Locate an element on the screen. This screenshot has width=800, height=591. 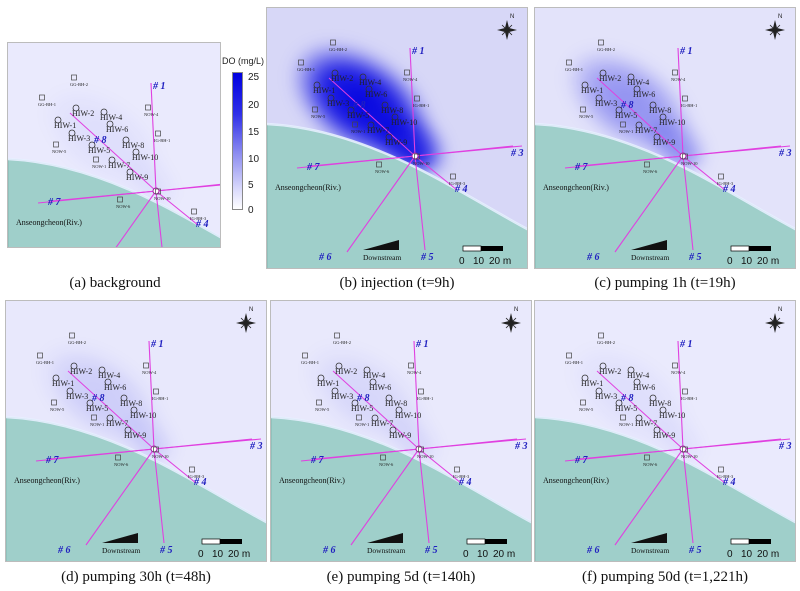
well-label: NOW-6 is located at coordinates (650, 171).